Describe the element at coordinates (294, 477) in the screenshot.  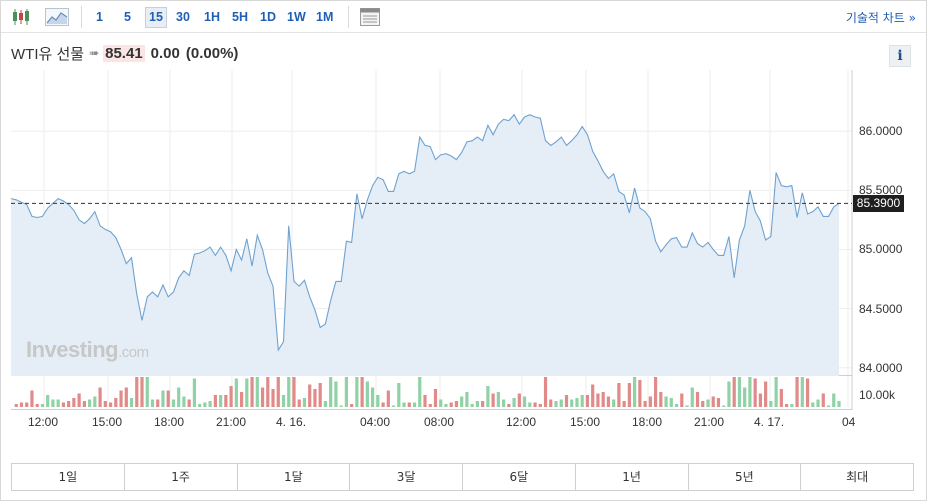
I see `range-tab-2: 1달` at that location.